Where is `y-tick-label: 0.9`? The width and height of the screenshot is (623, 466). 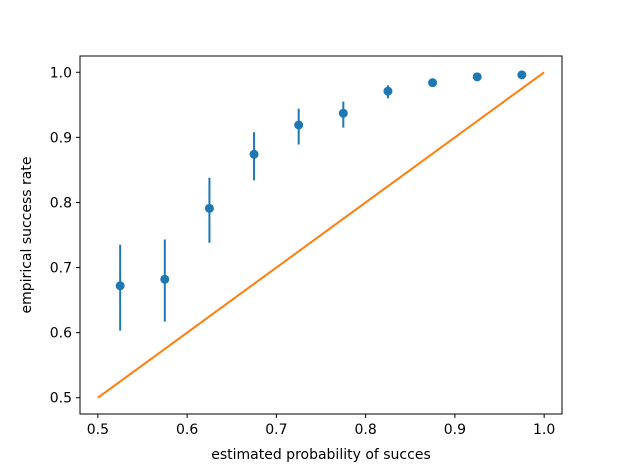 y-tick-label: 0.9 is located at coordinates (61, 138).